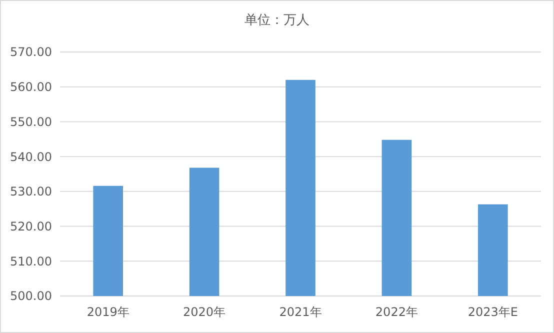 The height and width of the screenshot is (333, 554). Describe the element at coordinates (277, 20) in the screenshot. I see `chart-title: 单位：万人` at that location.